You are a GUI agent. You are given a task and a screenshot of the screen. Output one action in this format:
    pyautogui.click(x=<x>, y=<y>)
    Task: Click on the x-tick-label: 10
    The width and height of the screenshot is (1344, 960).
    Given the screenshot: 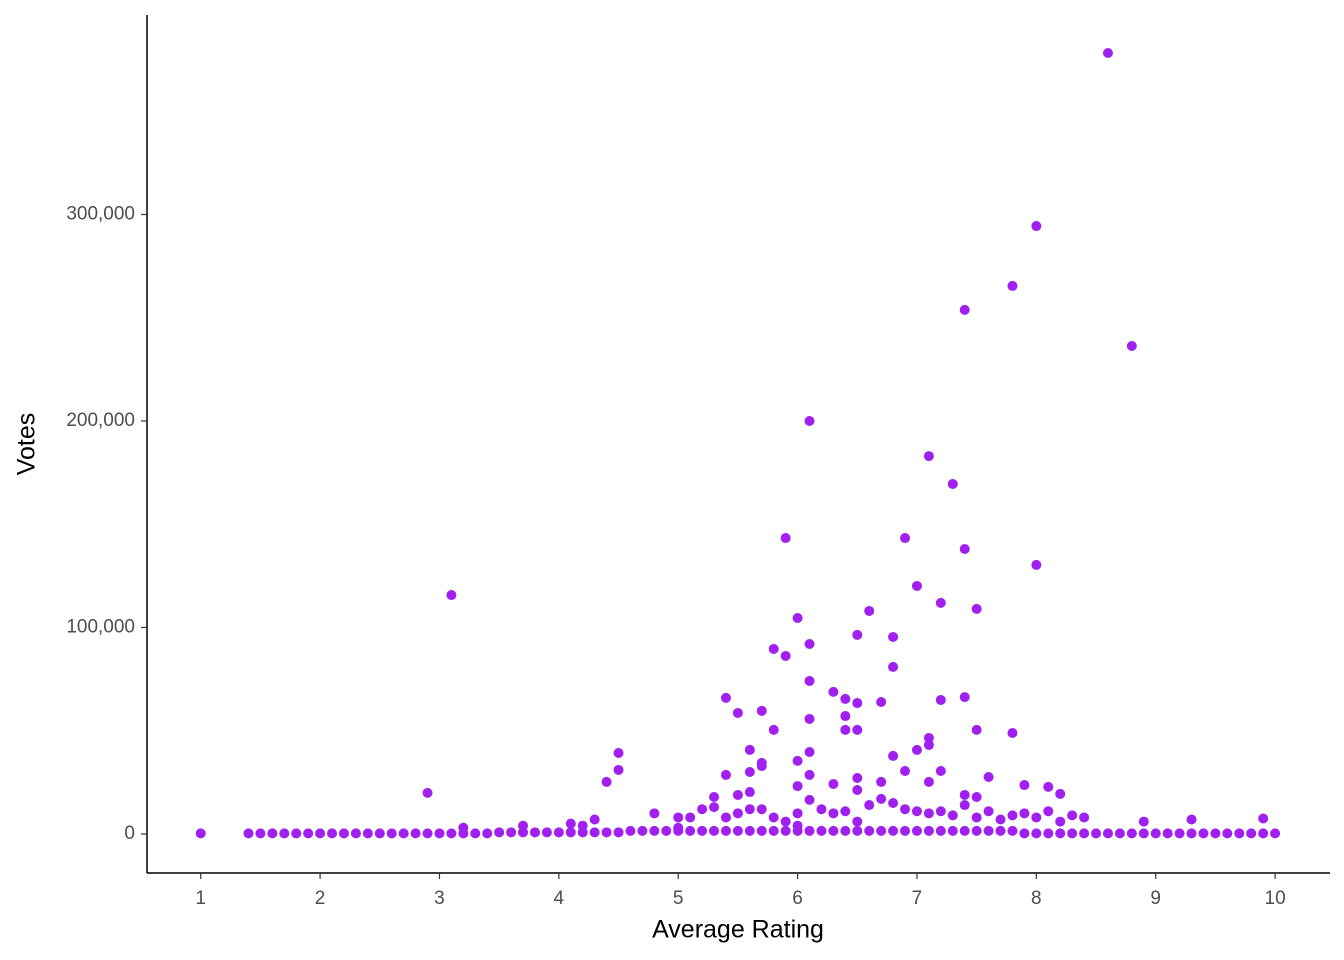 What is the action you would take?
    pyautogui.click(x=1275, y=898)
    